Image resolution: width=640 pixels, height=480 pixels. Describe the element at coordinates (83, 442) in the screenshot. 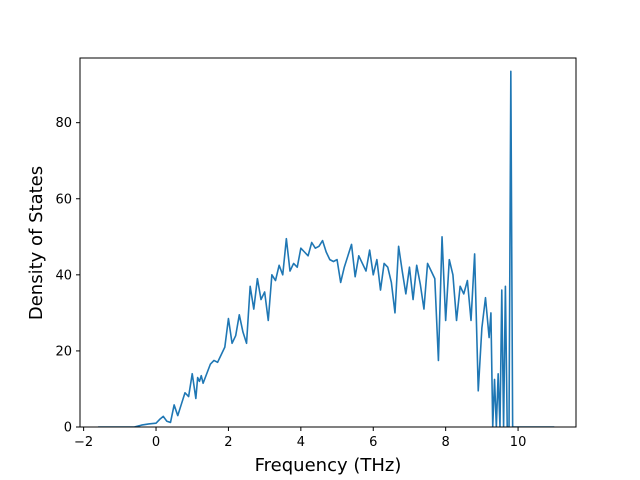

I see `x-tick-label: −2` at that location.